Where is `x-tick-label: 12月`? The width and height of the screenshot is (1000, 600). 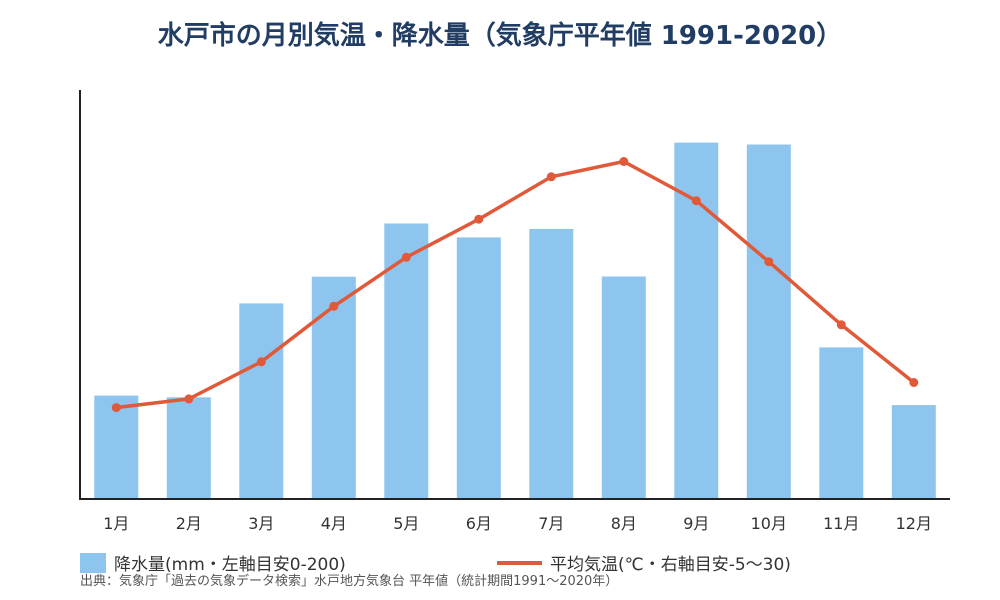
x-tick-label: 12月 is located at coordinates (914, 523).